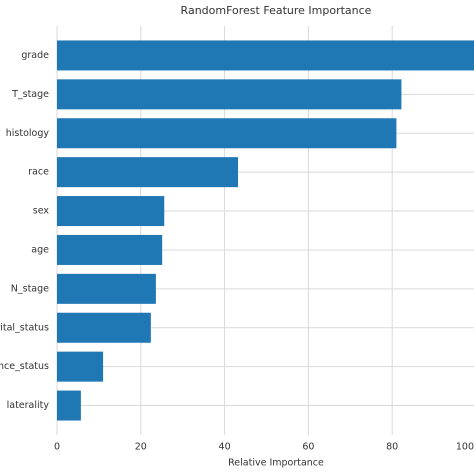  Describe the element at coordinates (28, 405) in the screenshot. I see `y-tick-label: laterality` at that location.